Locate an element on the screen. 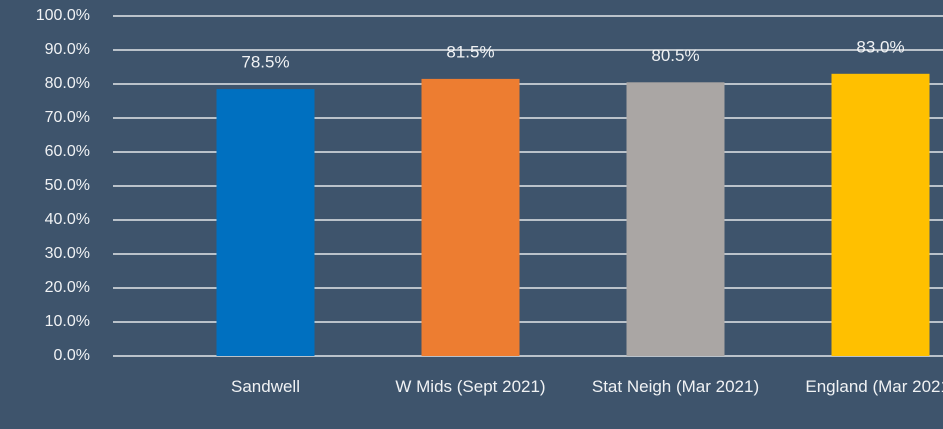 The image size is (943, 429). y-tick-label: 70.0% is located at coordinates (67, 117).